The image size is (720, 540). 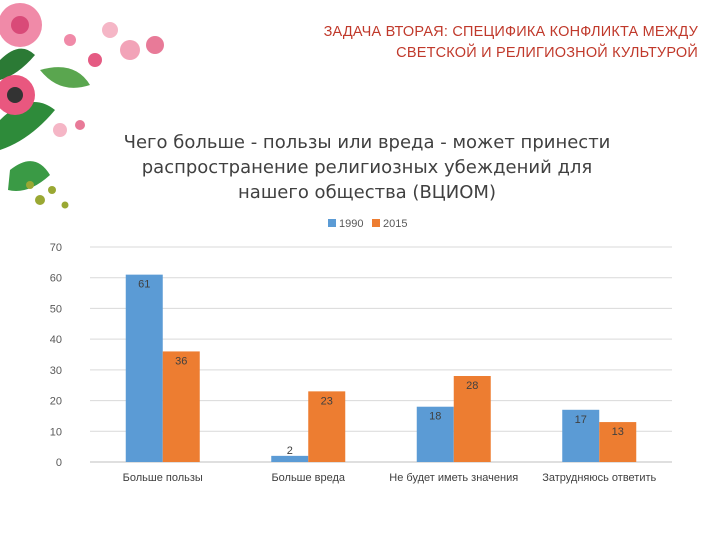 I want to click on data-label-1990-2: 2, so click(x=290, y=451).